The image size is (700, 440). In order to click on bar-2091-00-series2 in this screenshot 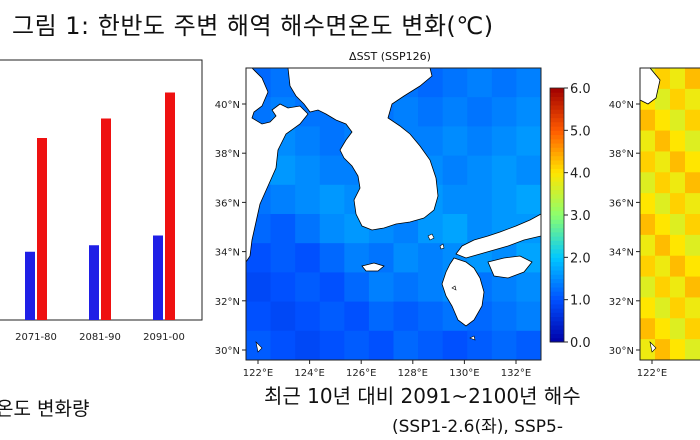, I will do `click(170, 206)`.